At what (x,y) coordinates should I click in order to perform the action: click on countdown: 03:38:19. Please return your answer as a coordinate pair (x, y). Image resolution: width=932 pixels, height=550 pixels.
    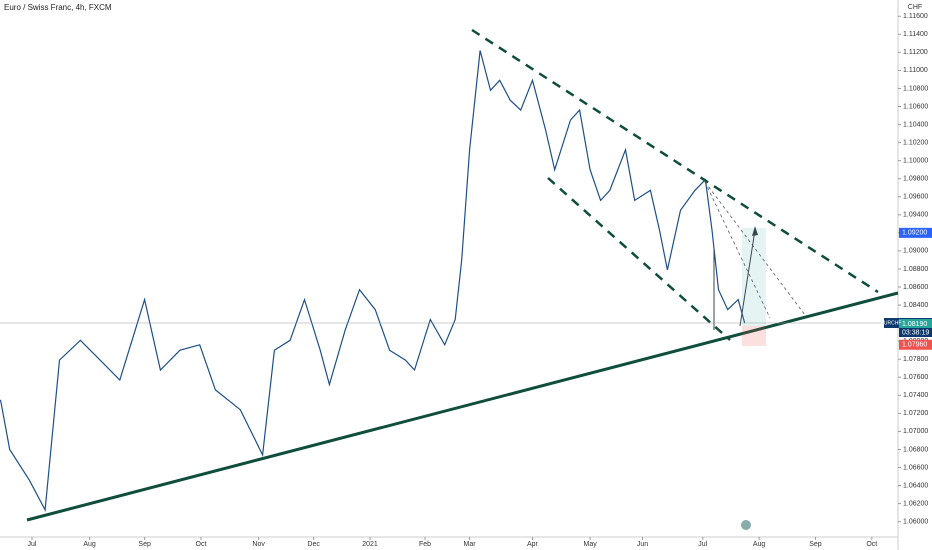
    Looking at the image, I should click on (915, 332).